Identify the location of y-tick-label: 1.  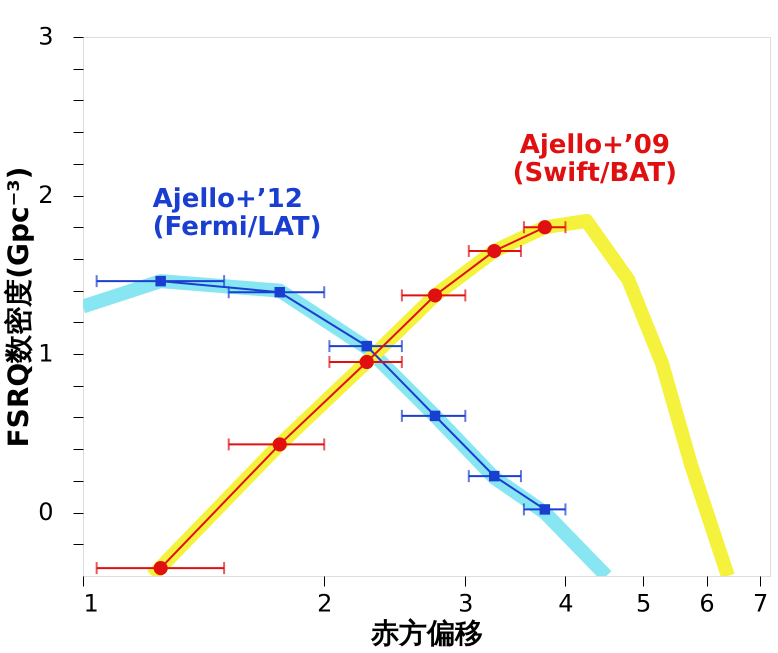
(46, 354).